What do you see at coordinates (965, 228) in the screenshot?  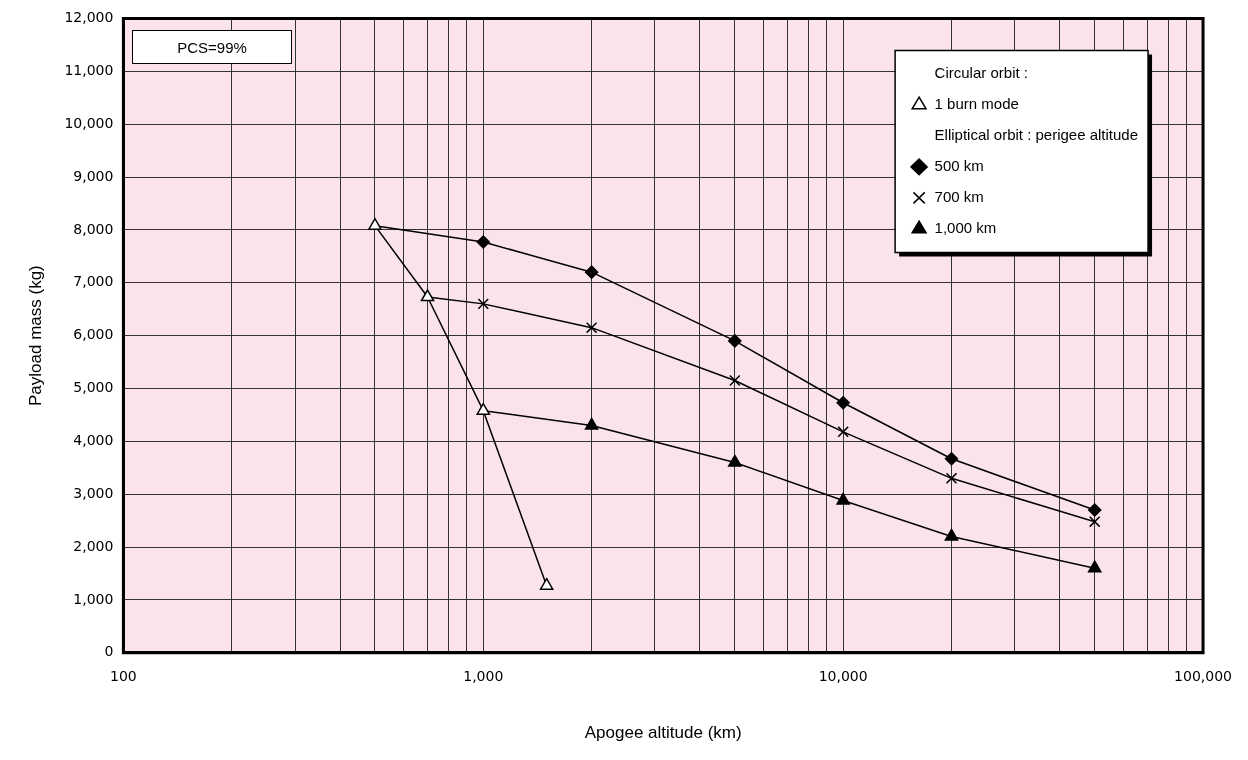 I see `legend-label: 1,000 km` at bounding box center [965, 228].